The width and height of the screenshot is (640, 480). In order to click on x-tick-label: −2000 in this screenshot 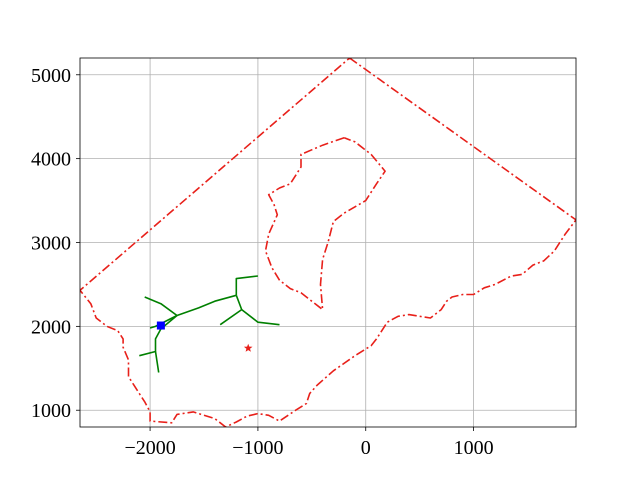, I will do `click(149, 448)`.